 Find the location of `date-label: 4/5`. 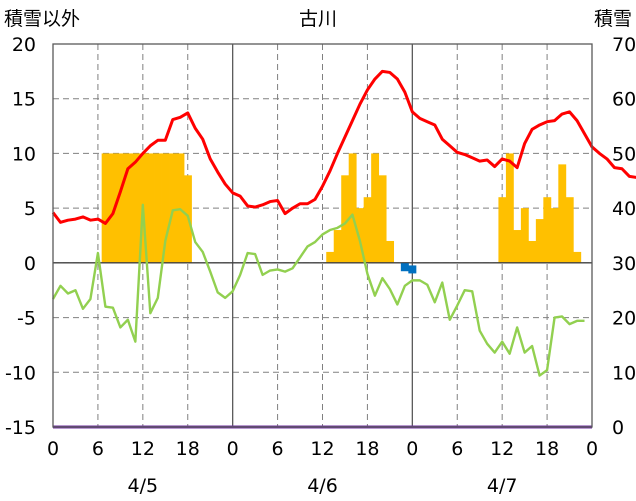

date-label: 4/5 is located at coordinates (143, 486).